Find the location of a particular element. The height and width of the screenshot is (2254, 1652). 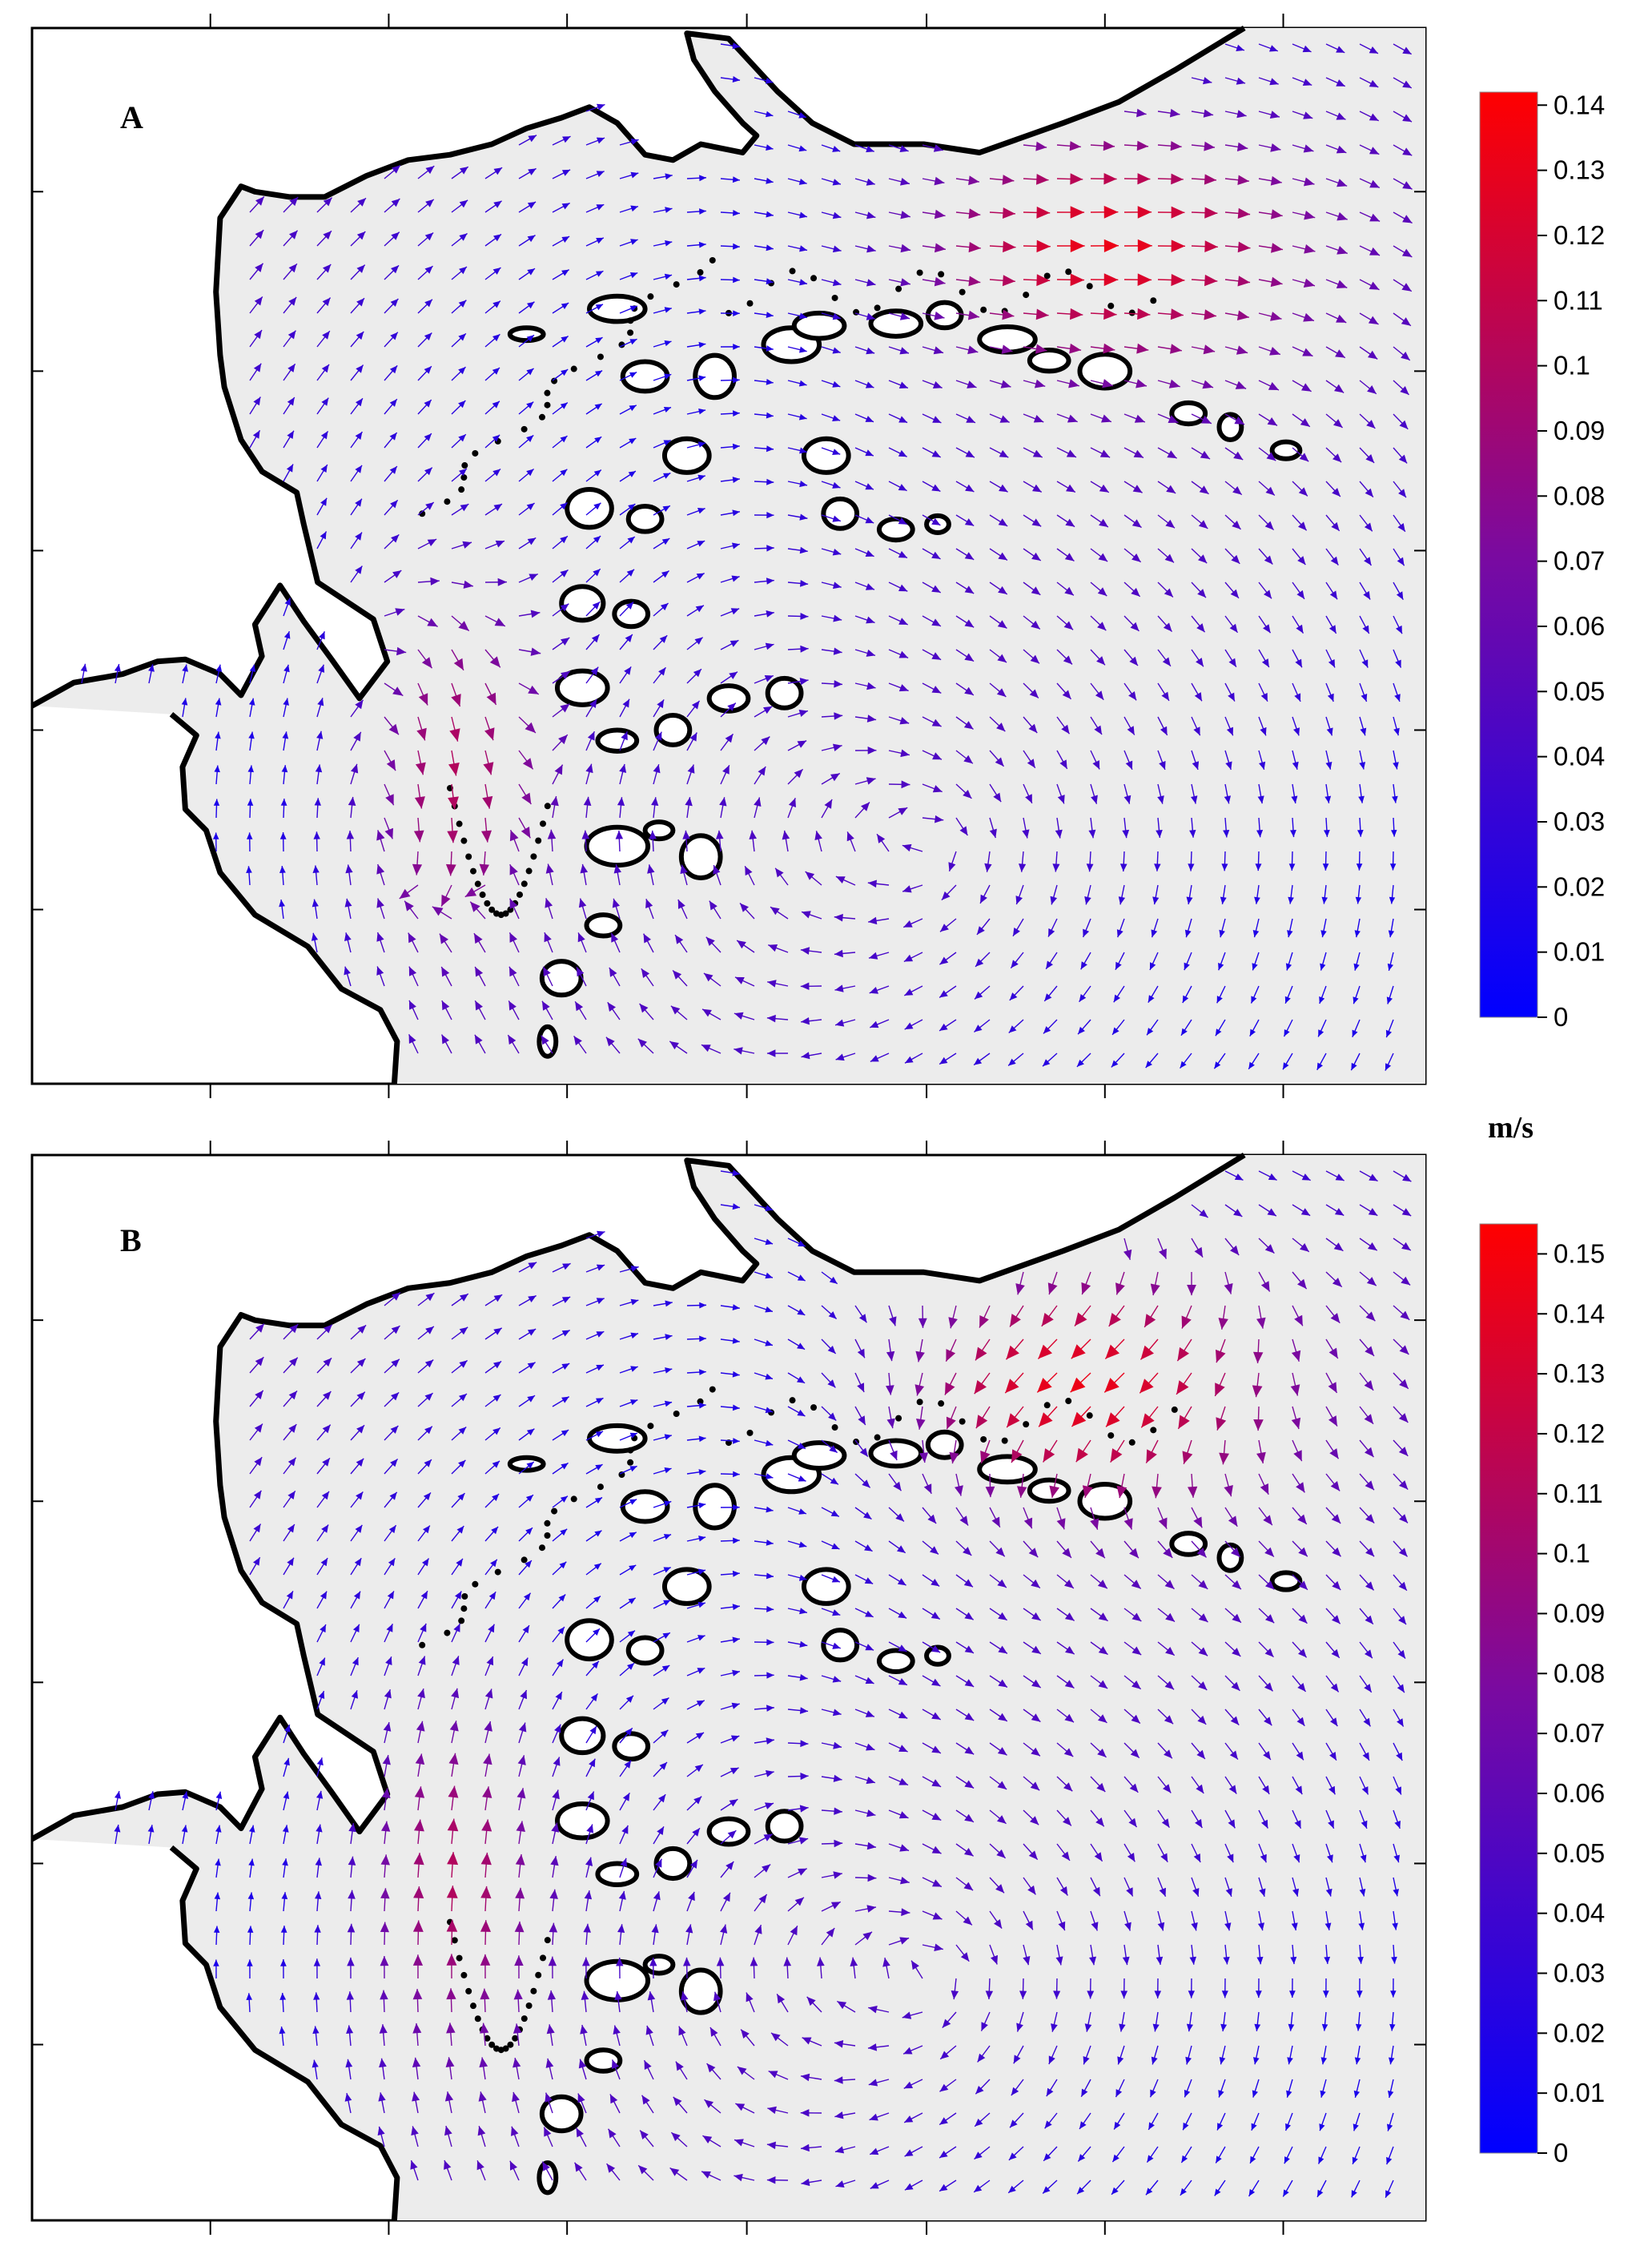

colorbar-tick-label: 0.07 is located at coordinates (1580, 1733).